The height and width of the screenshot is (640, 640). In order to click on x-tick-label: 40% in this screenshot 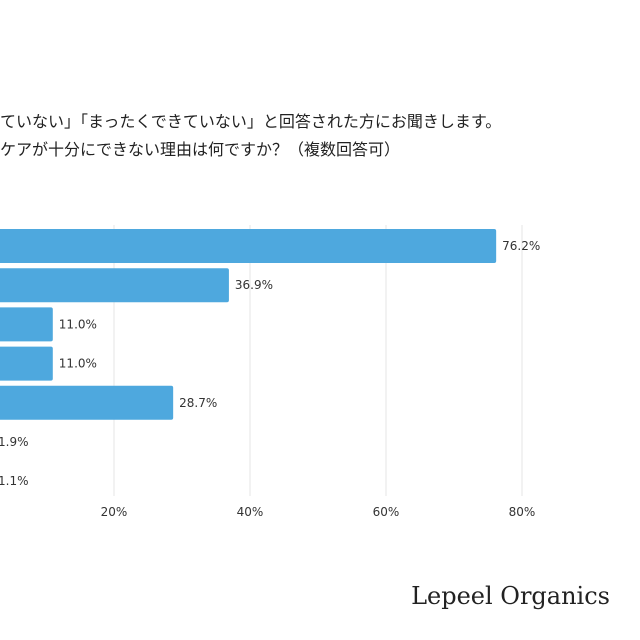, I will do `click(250, 512)`.